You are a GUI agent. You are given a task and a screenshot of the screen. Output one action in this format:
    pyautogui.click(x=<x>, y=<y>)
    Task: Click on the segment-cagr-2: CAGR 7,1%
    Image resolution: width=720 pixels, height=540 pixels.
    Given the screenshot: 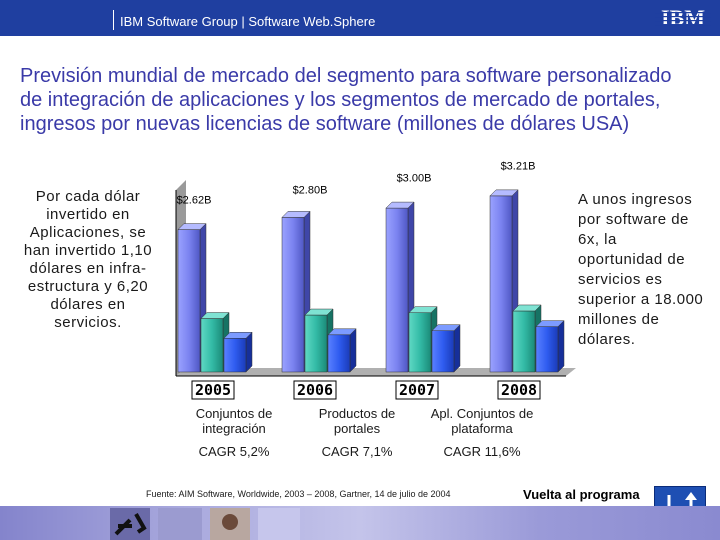 What is the action you would take?
    pyautogui.click(x=357, y=451)
    